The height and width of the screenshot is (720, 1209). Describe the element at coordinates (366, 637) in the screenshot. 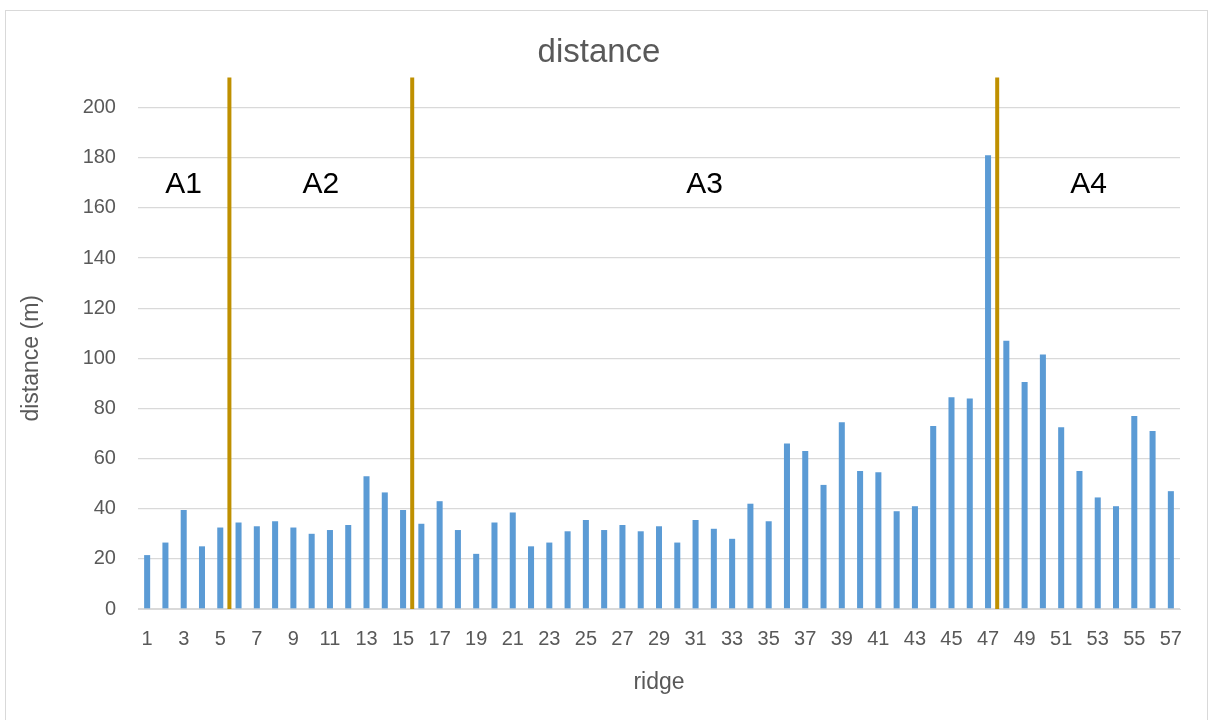

I see `x-tick-label: 13` at that location.